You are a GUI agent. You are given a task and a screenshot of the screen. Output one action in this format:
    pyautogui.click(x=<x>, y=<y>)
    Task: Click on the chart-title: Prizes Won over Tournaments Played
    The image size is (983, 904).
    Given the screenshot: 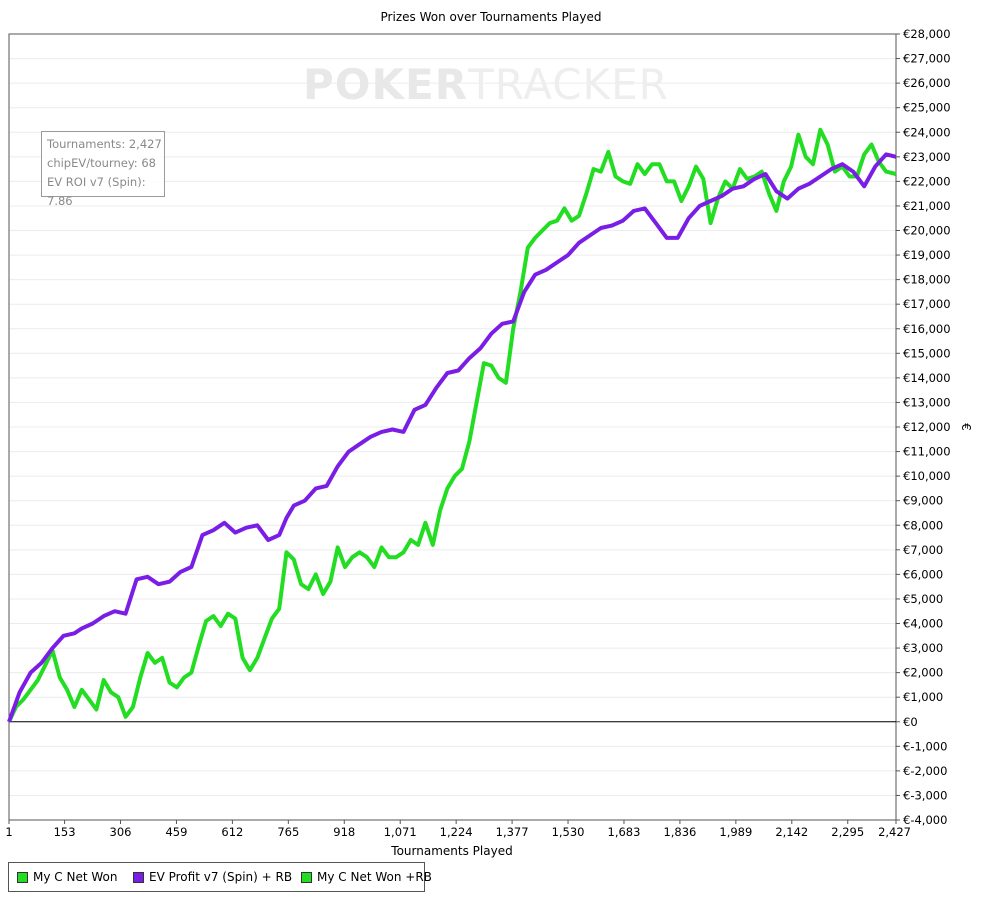 What is the action you would take?
    pyautogui.click(x=491, y=17)
    